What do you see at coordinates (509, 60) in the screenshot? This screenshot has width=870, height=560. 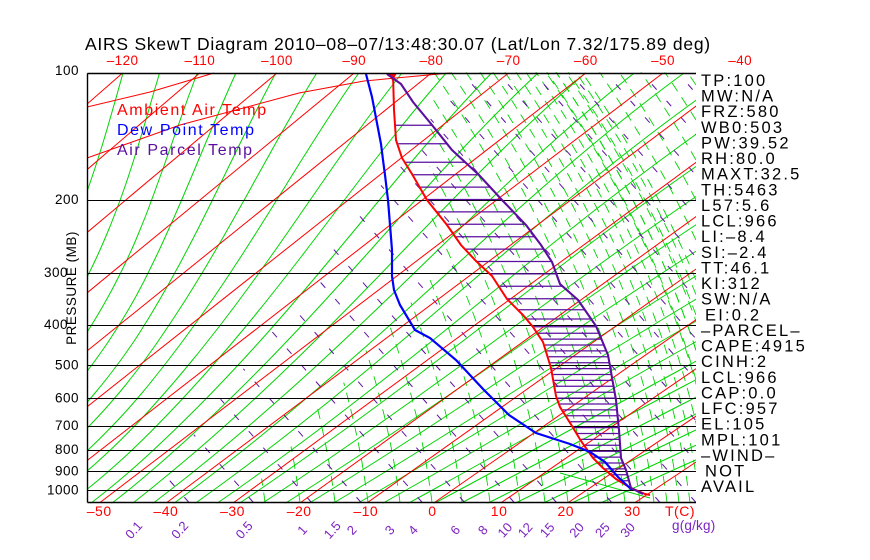 I see `svg-text: –70` at bounding box center [509, 60].